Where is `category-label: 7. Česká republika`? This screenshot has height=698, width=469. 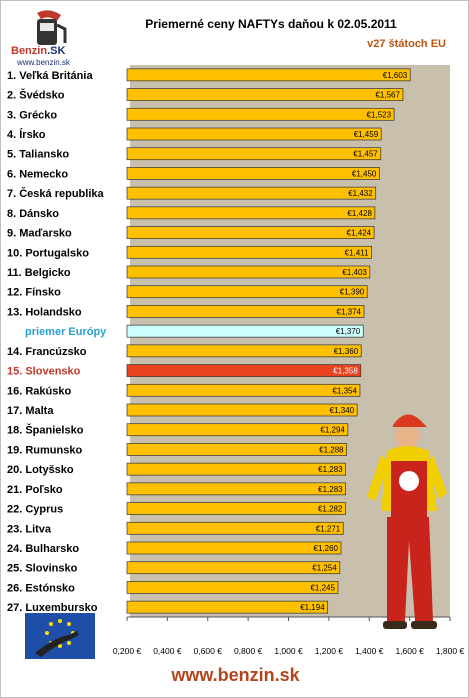 category-label: 7. Česká republika is located at coordinates (55, 193).